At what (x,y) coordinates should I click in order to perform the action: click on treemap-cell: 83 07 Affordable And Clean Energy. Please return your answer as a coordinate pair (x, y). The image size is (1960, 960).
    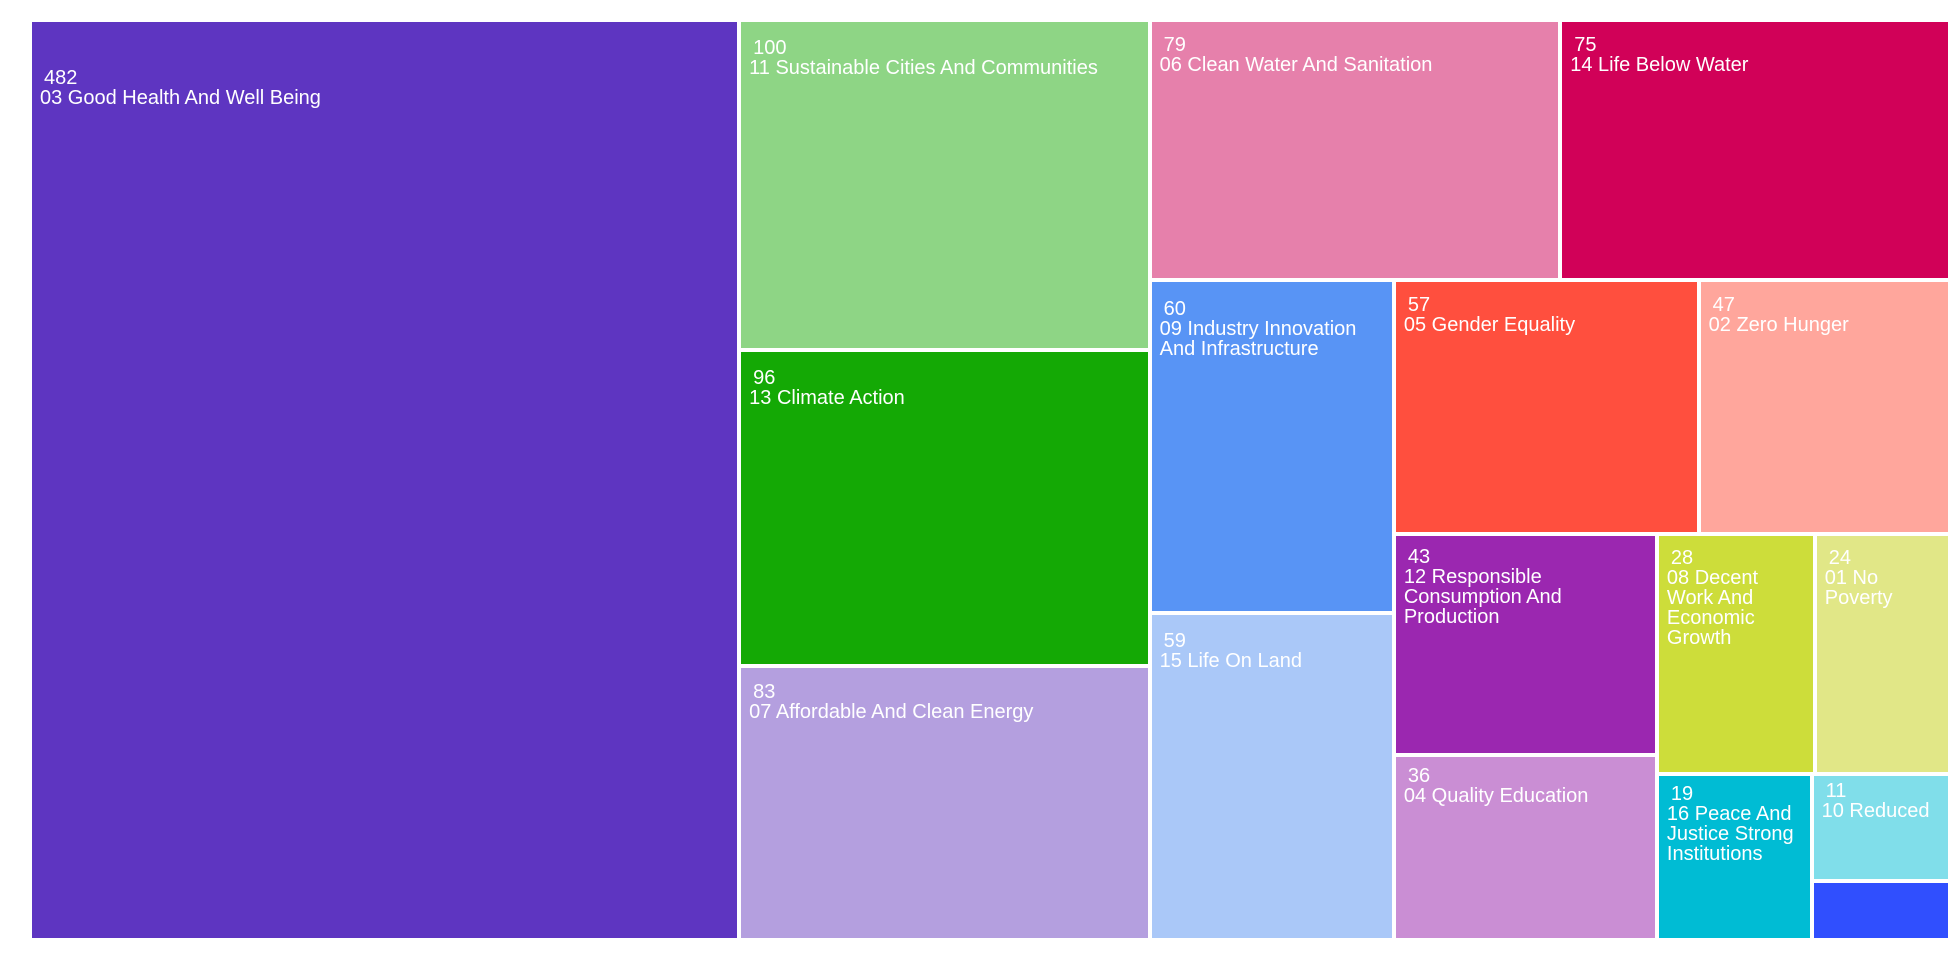
    Looking at the image, I should click on (944, 803).